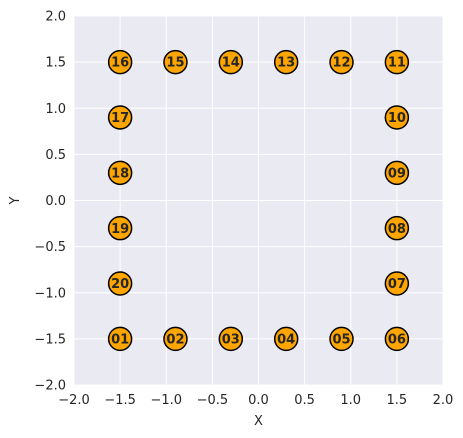 The width and height of the screenshot is (463, 438). What do you see at coordinates (15, 200) in the screenshot?
I see `y-axis-label: Y` at bounding box center [15, 200].